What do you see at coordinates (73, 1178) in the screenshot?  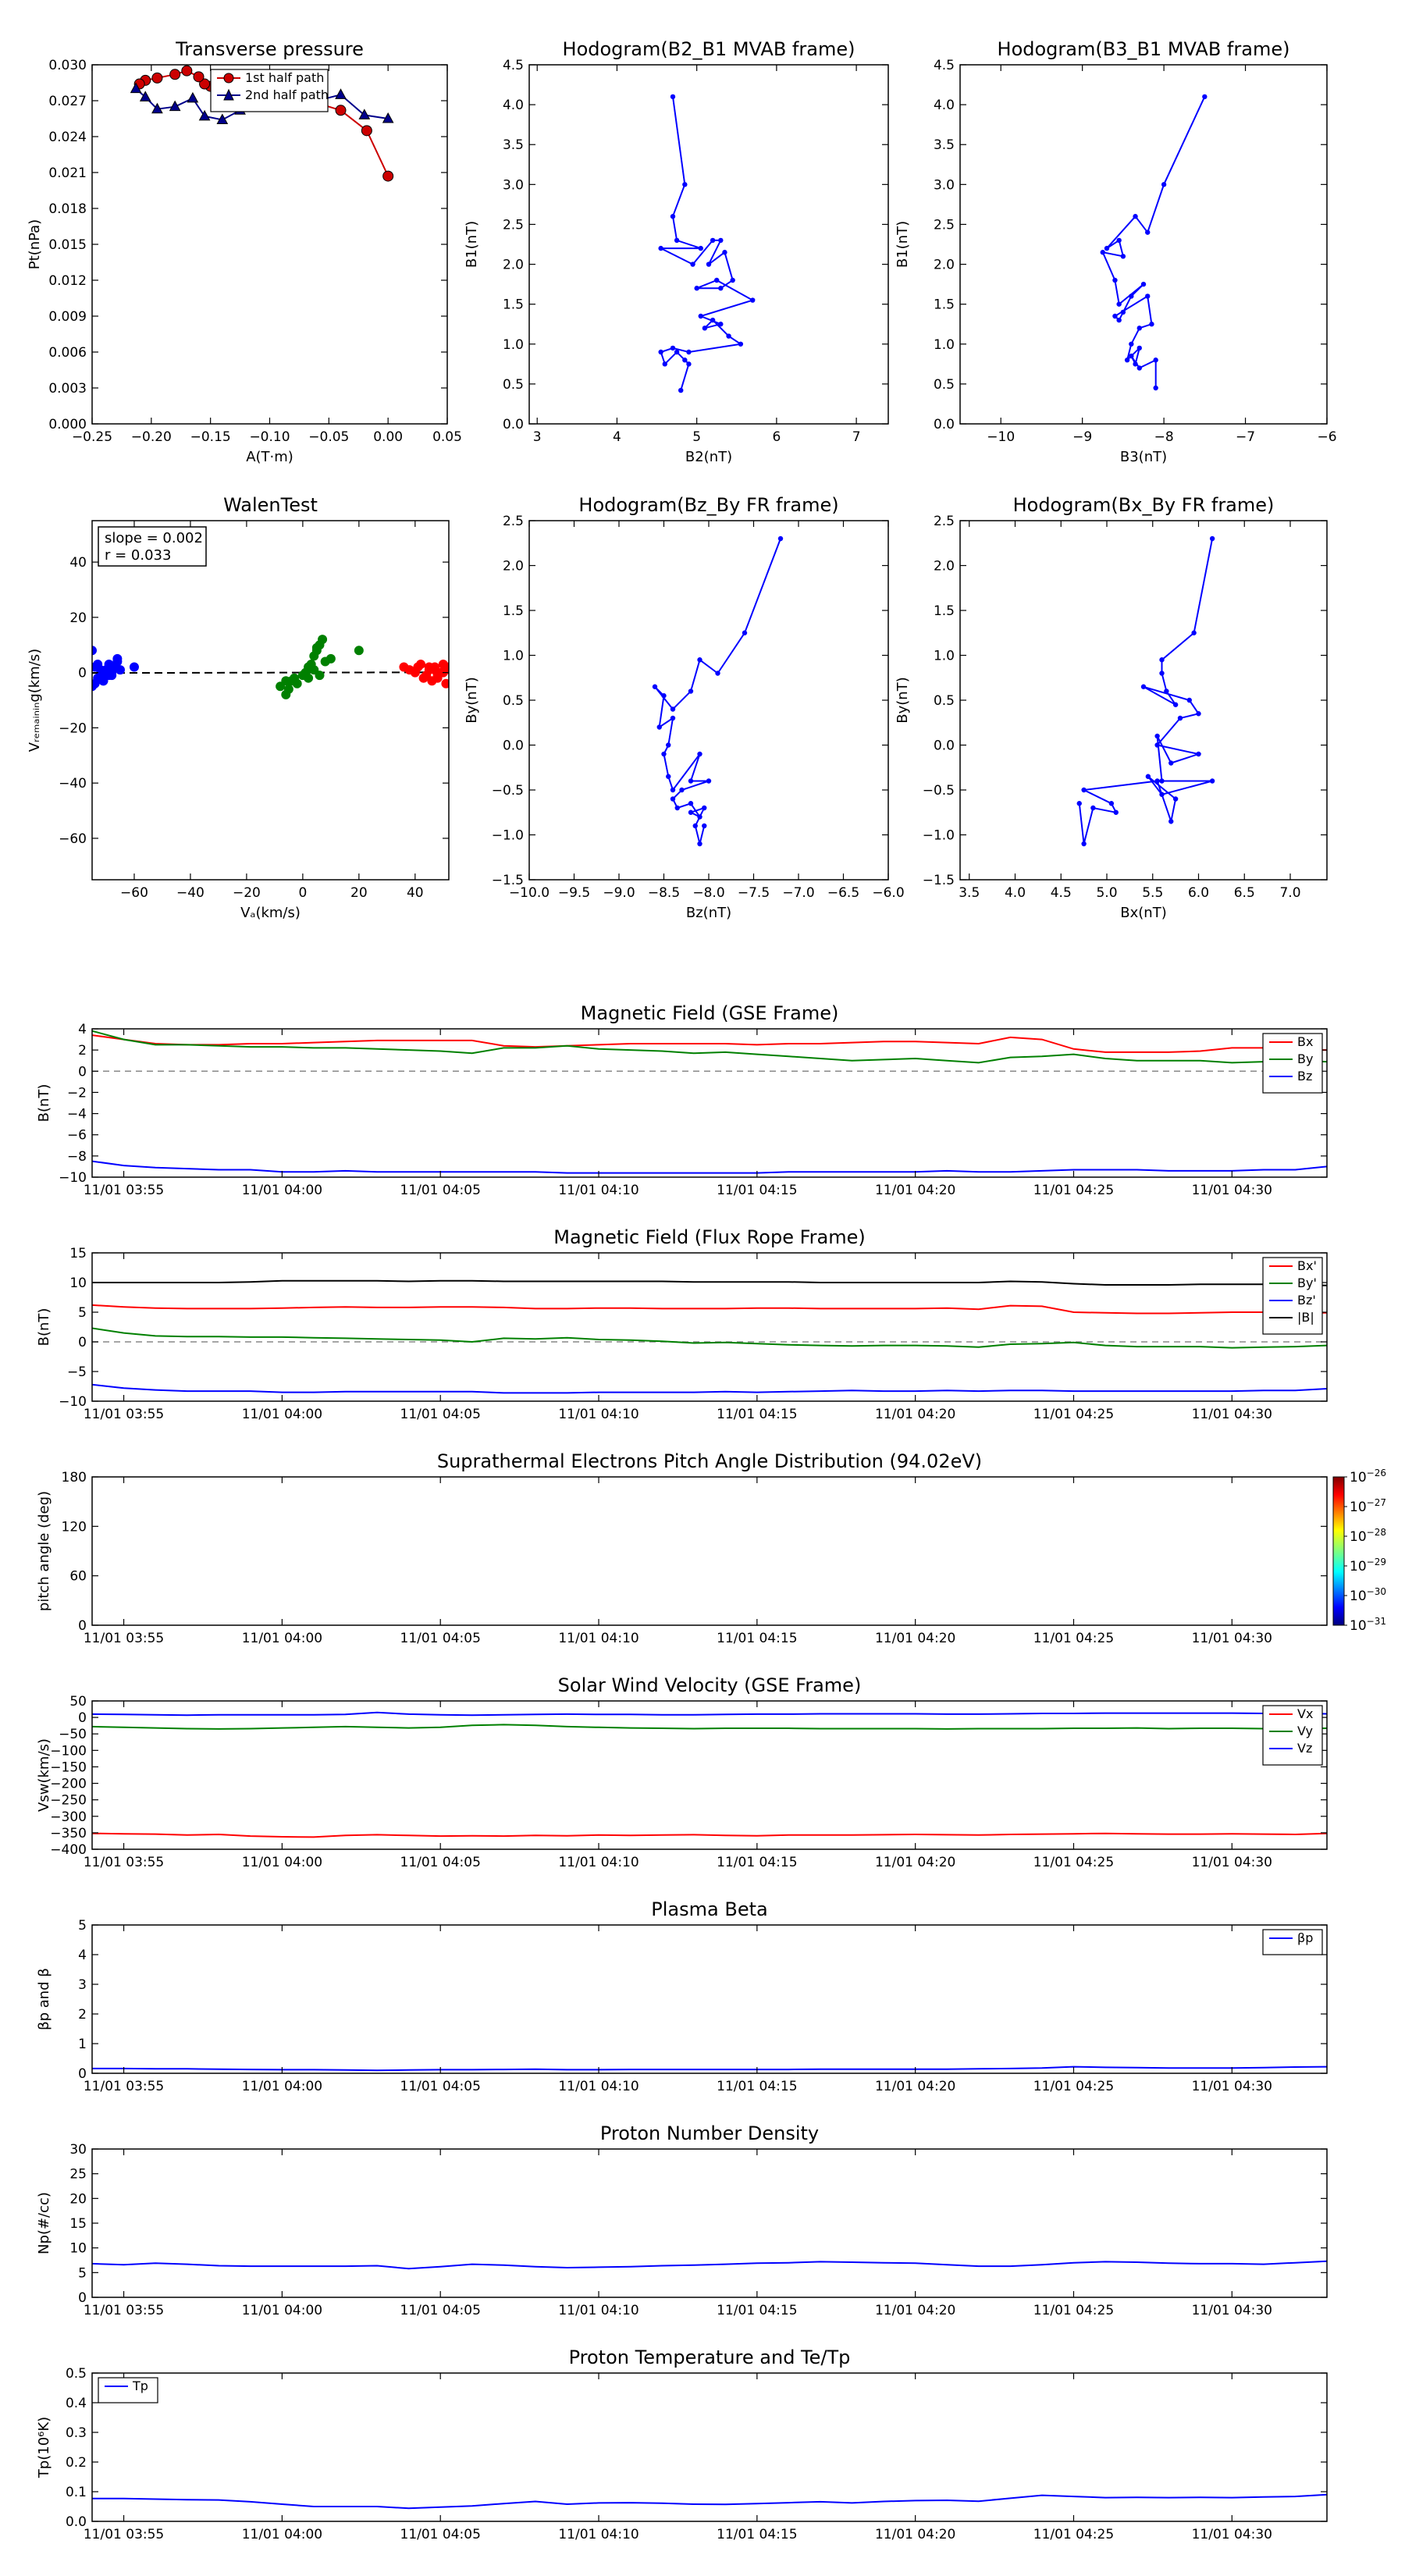 I see `y-tick-label: −10` at bounding box center [73, 1178].